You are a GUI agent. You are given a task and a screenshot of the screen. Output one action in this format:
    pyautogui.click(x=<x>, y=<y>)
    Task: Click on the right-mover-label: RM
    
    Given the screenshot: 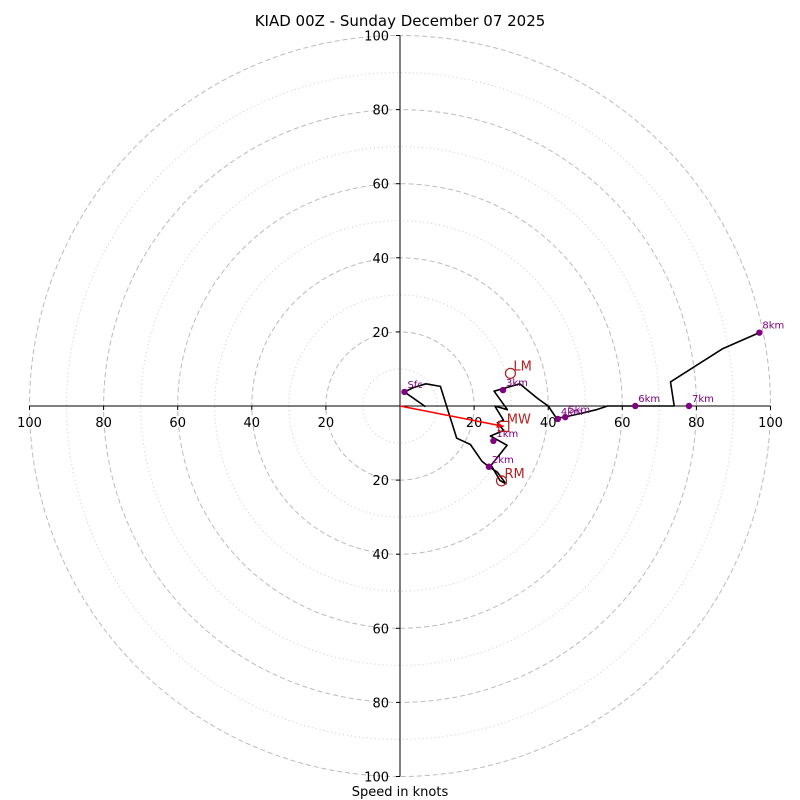 What is the action you would take?
    pyautogui.click(x=515, y=474)
    